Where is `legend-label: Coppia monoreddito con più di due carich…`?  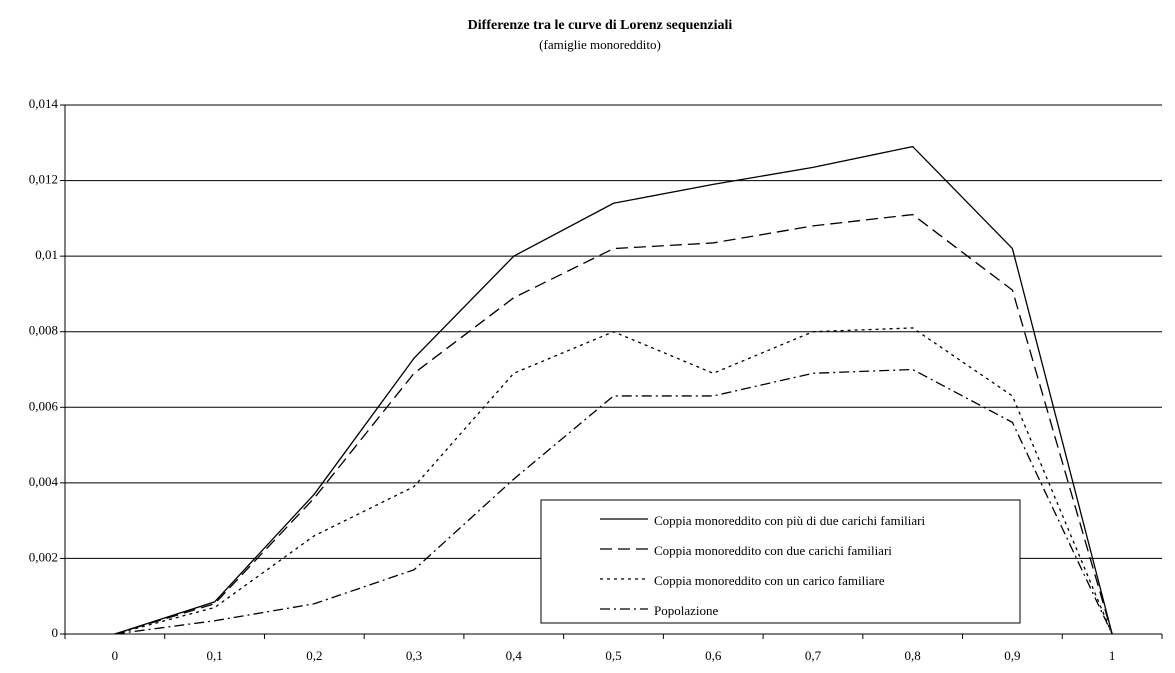 legend-label: Coppia monoreddito con più di due carich… is located at coordinates (790, 520).